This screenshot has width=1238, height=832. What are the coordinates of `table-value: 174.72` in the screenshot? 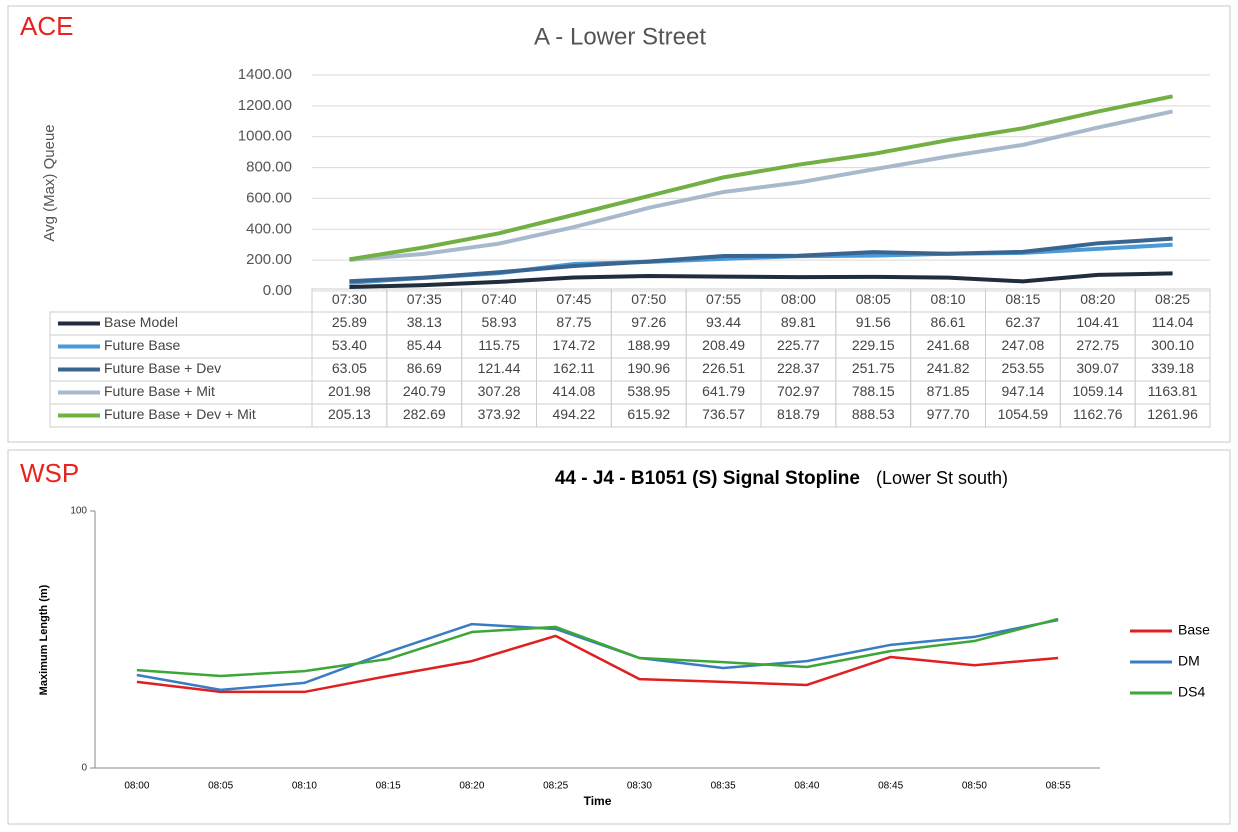 It's located at (574, 345).